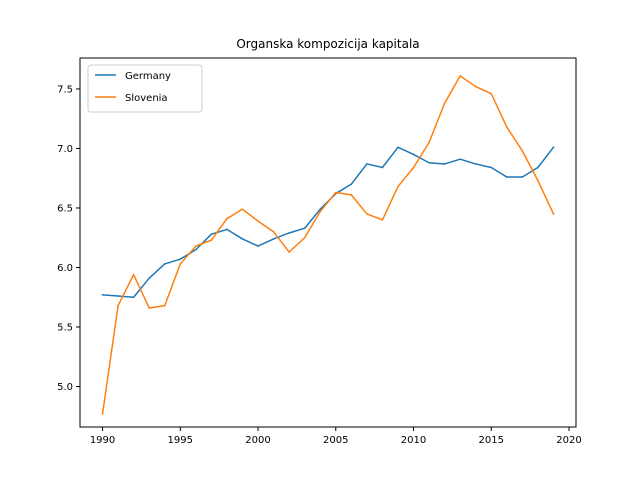  What do you see at coordinates (257, 440) in the screenshot?
I see `x-tick-label: 2000` at bounding box center [257, 440].